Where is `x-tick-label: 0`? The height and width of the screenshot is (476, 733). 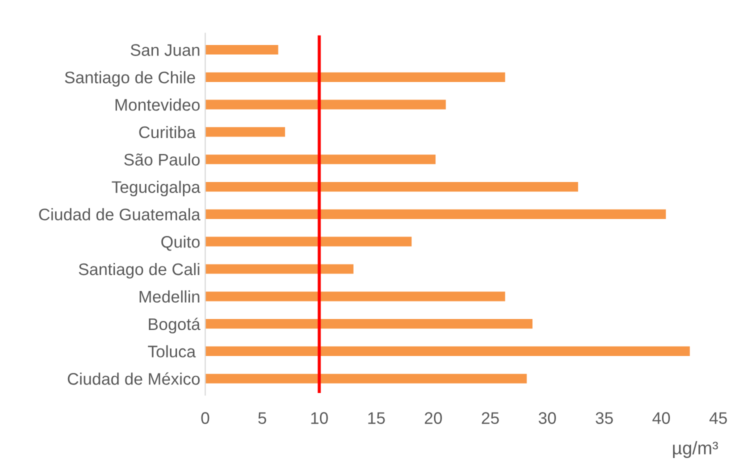
x-tick-label: 0 is located at coordinates (205, 418).